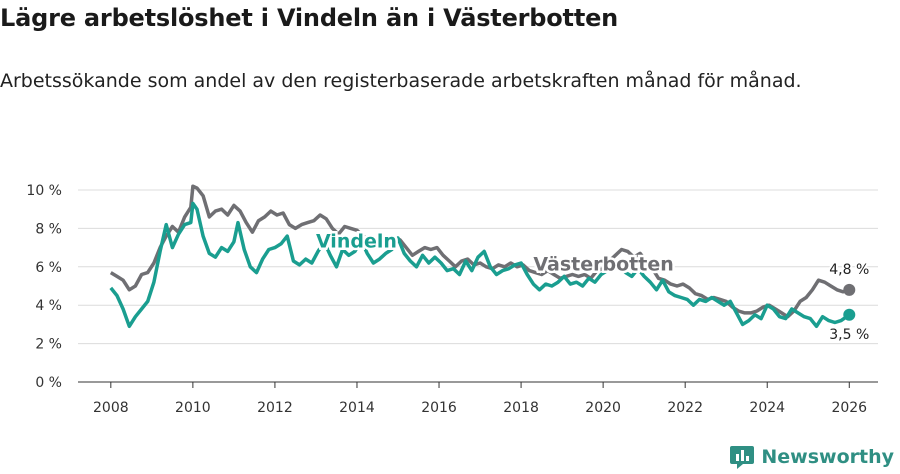 This screenshot has width=900, height=474. I want to click on brand-logo: Newsworthy, so click(811, 457).